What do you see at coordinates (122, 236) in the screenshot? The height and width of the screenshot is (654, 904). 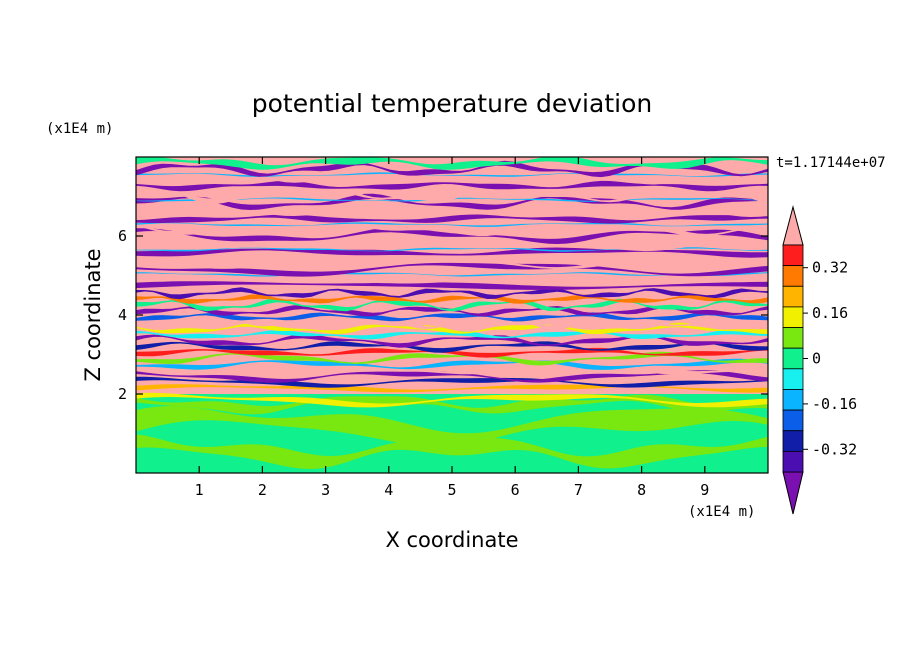 I see `y-tick-label: 6` at bounding box center [122, 236].